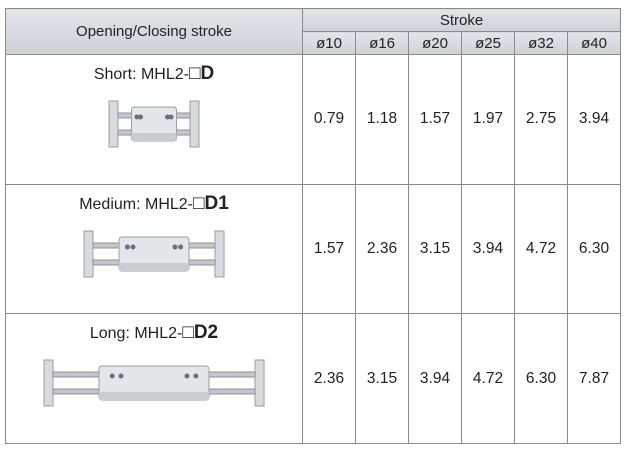 The height and width of the screenshot is (449, 624). Describe the element at coordinates (461, 20) in the screenshot. I see `group-header: Stroke` at that location.